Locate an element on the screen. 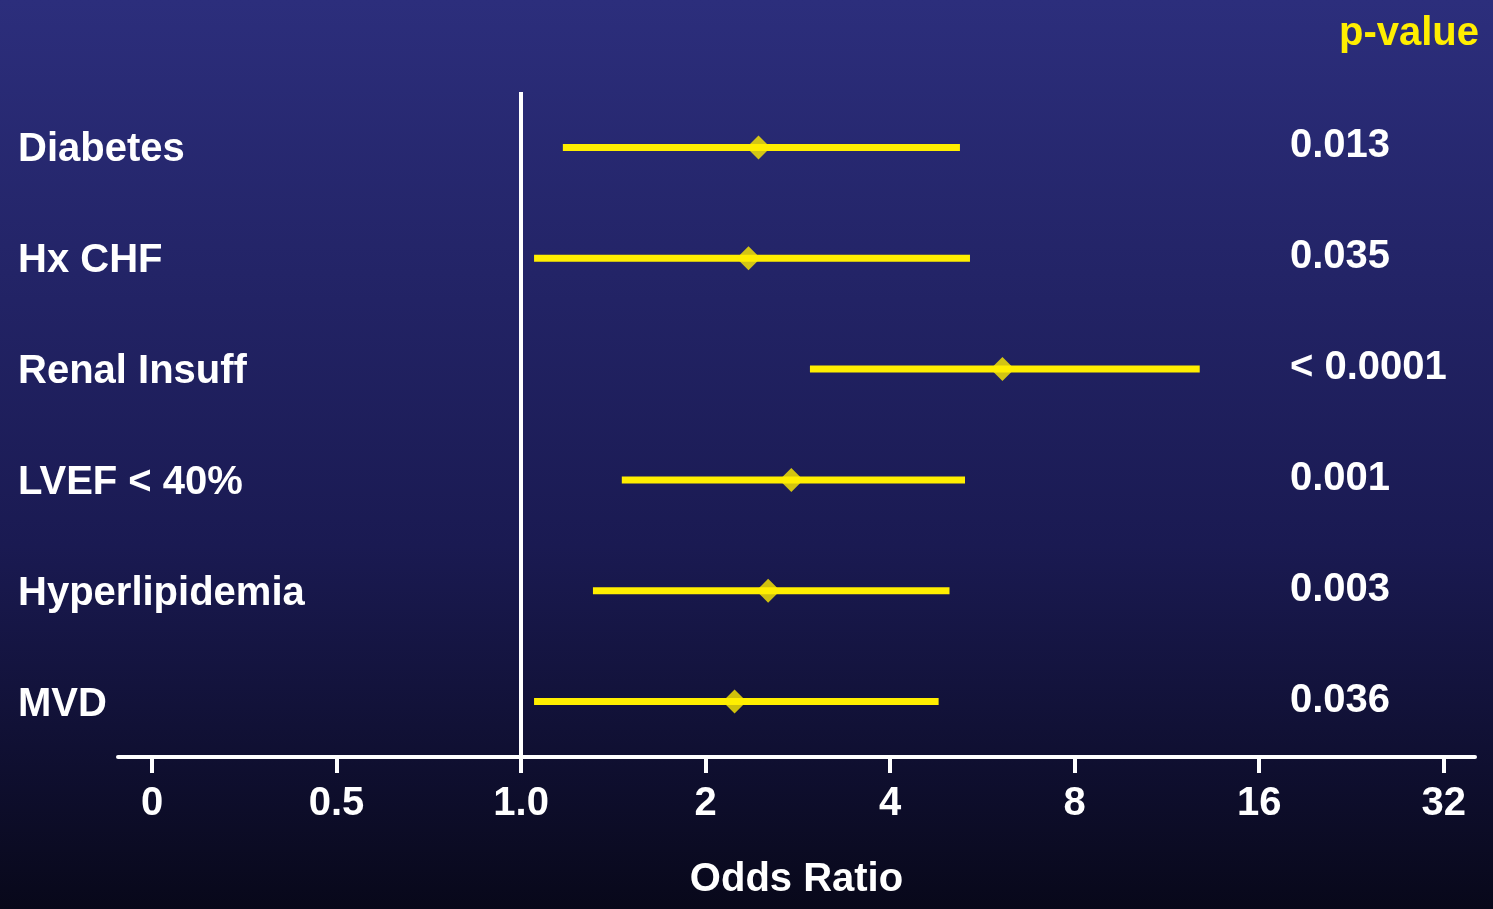 This screenshot has height=909, width=1493. annotation: 0.035 is located at coordinates (1340, 254).